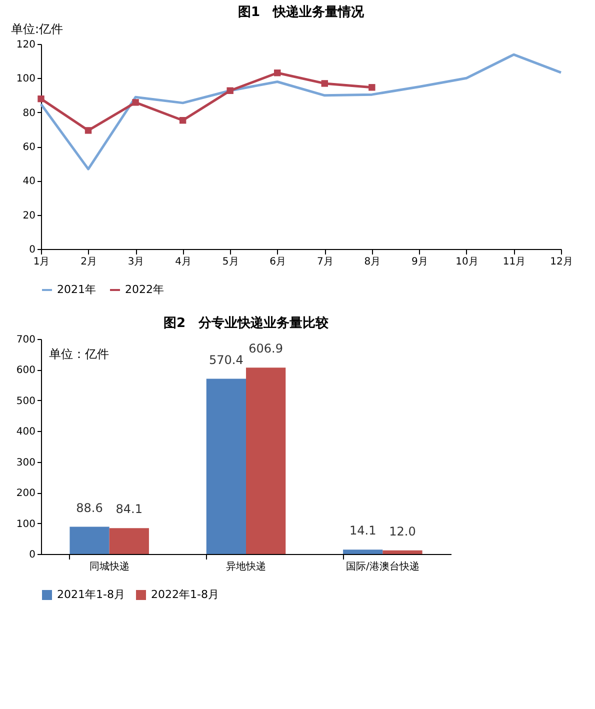 The image size is (595, 709). Describe the element at coordinates (26, 340) in the screenshot. I see `y-tick-label: 700` at that location.